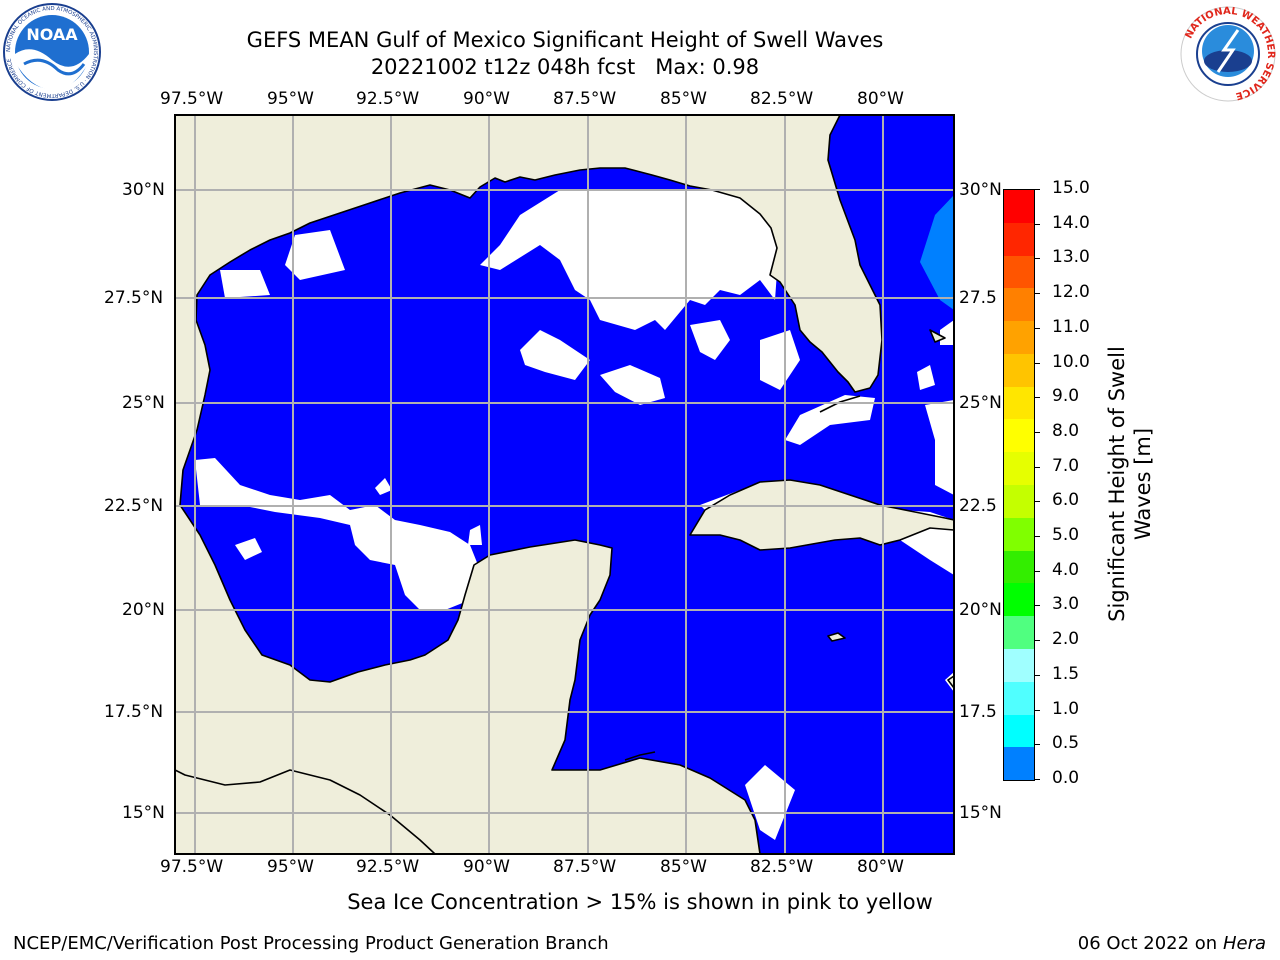 The width and height of the screenshot is (1280, 960). I want to click on colorbar-label: Significant Height of Swell Waves [m], so click(1130, 484).